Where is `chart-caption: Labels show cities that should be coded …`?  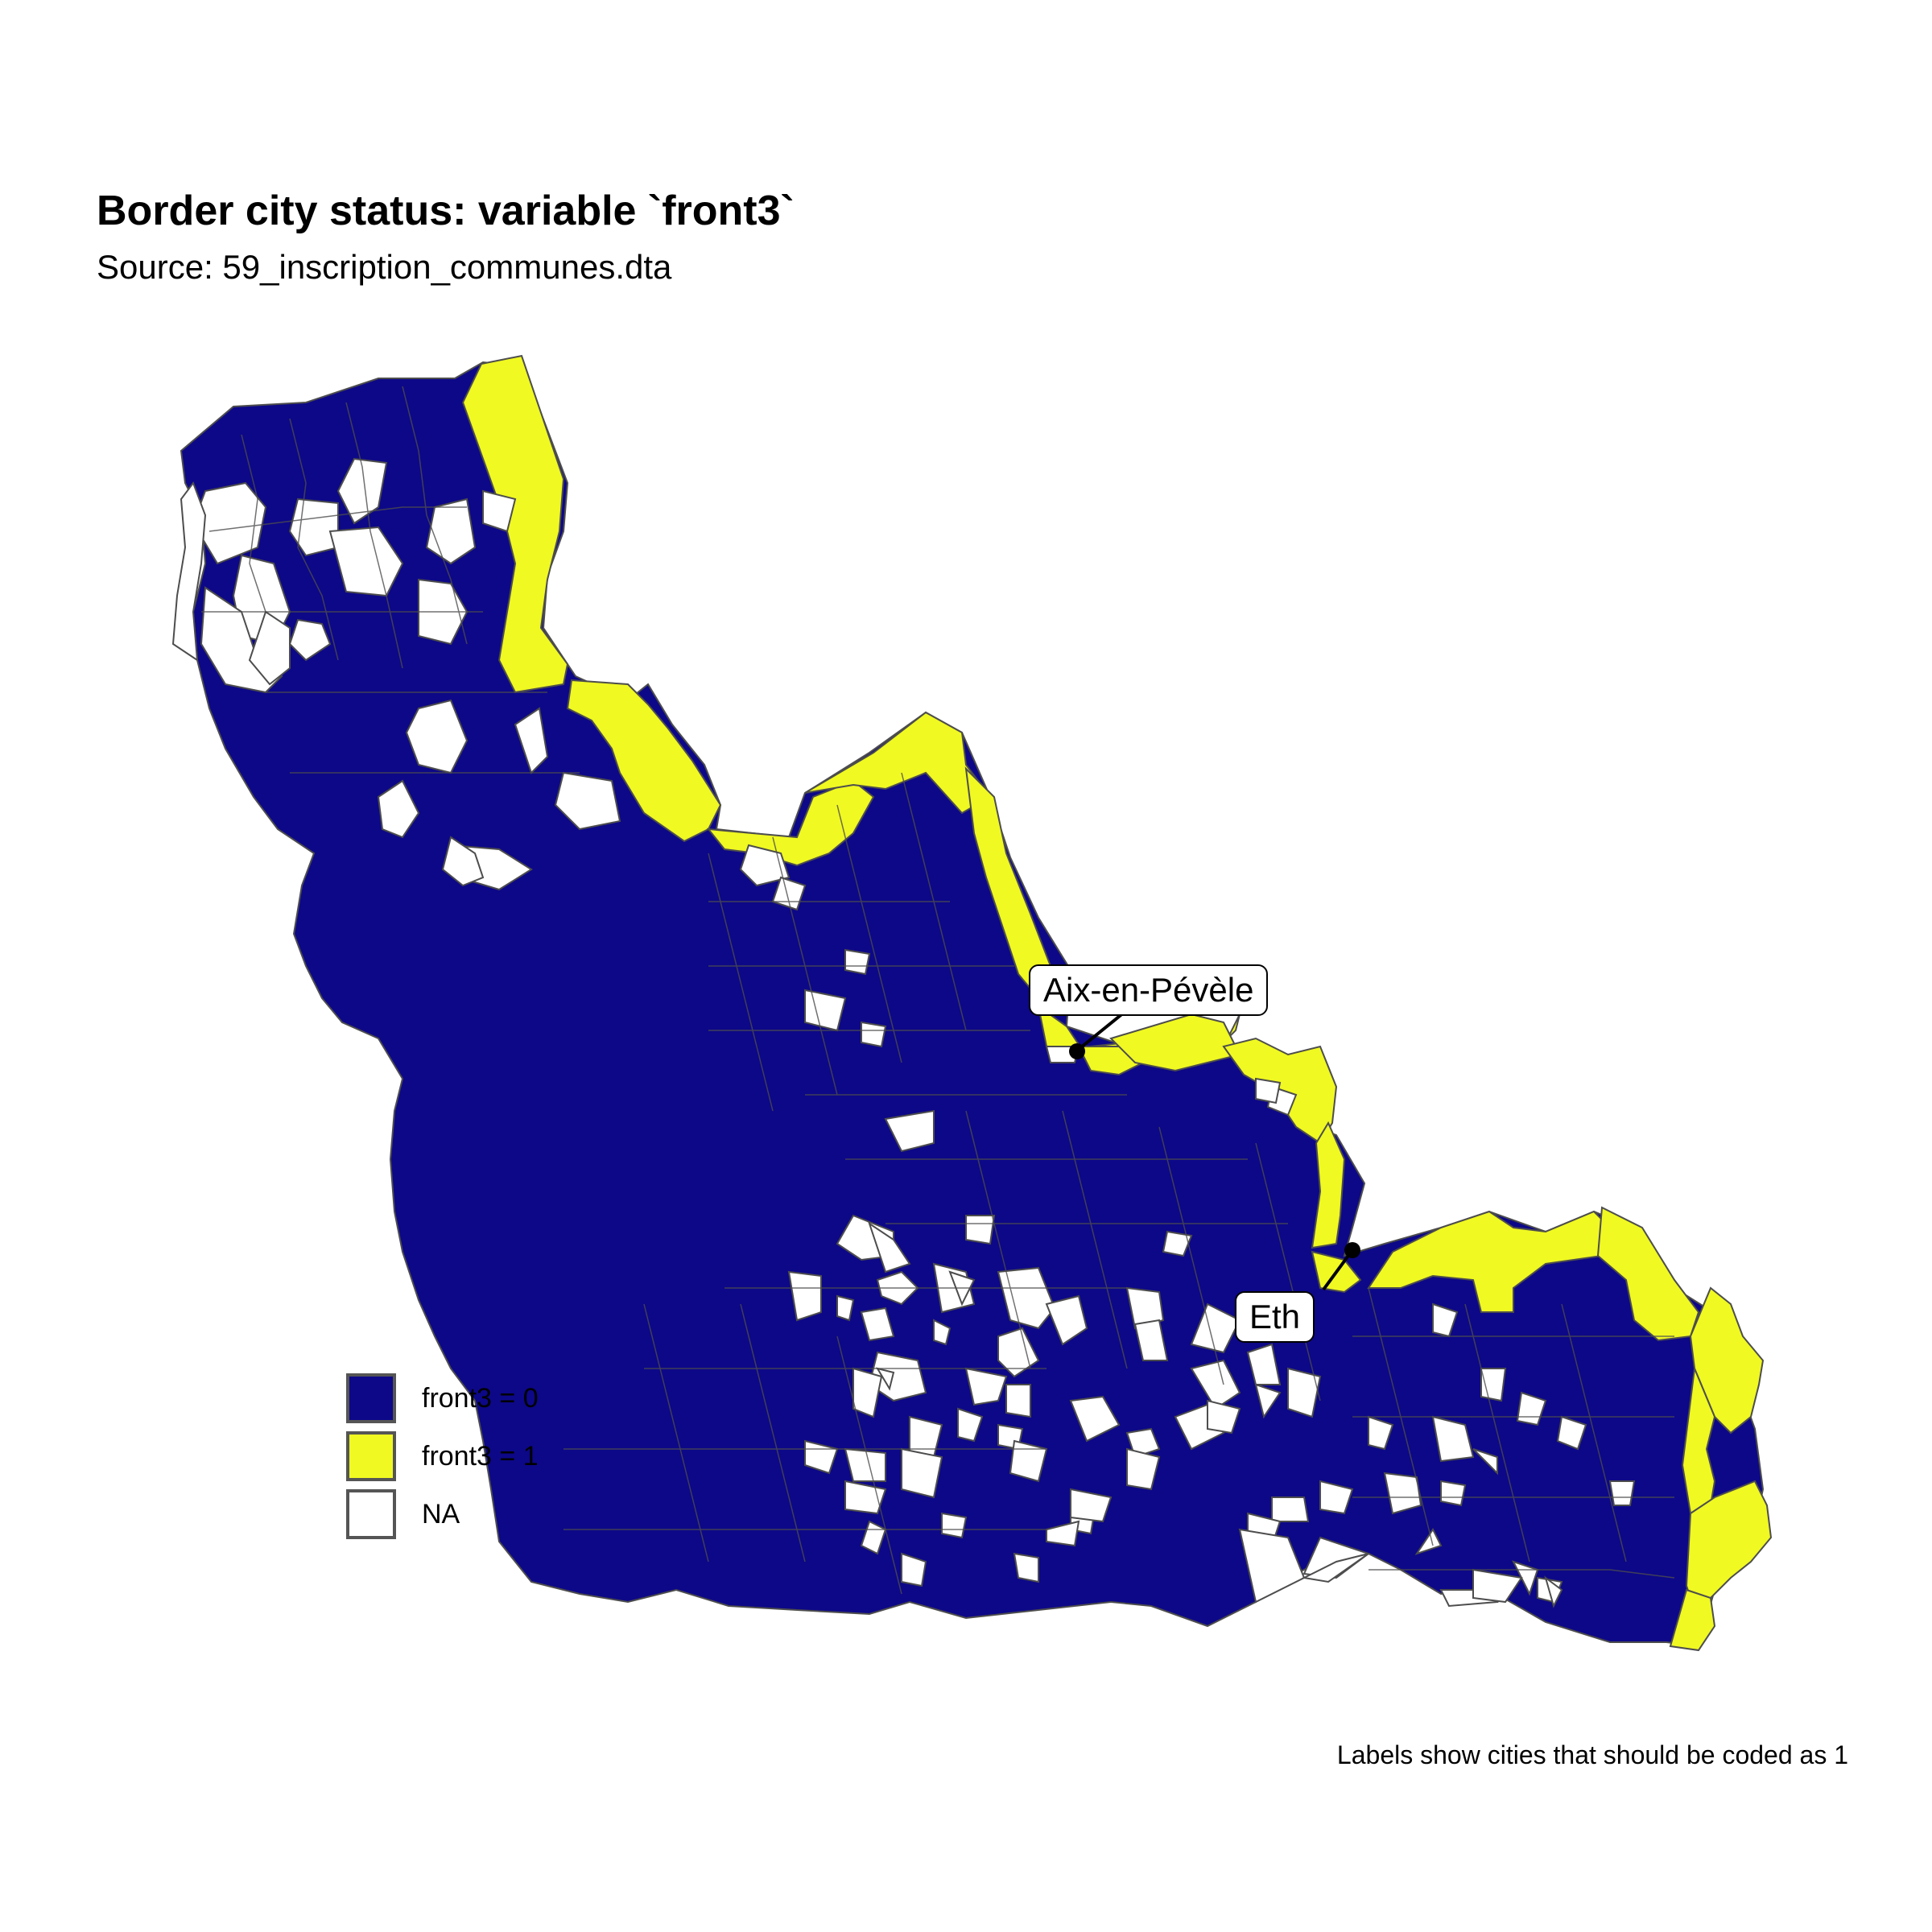
chart-caption: Labels show cities that should be coded … is located at coordinates (1592, 1754).